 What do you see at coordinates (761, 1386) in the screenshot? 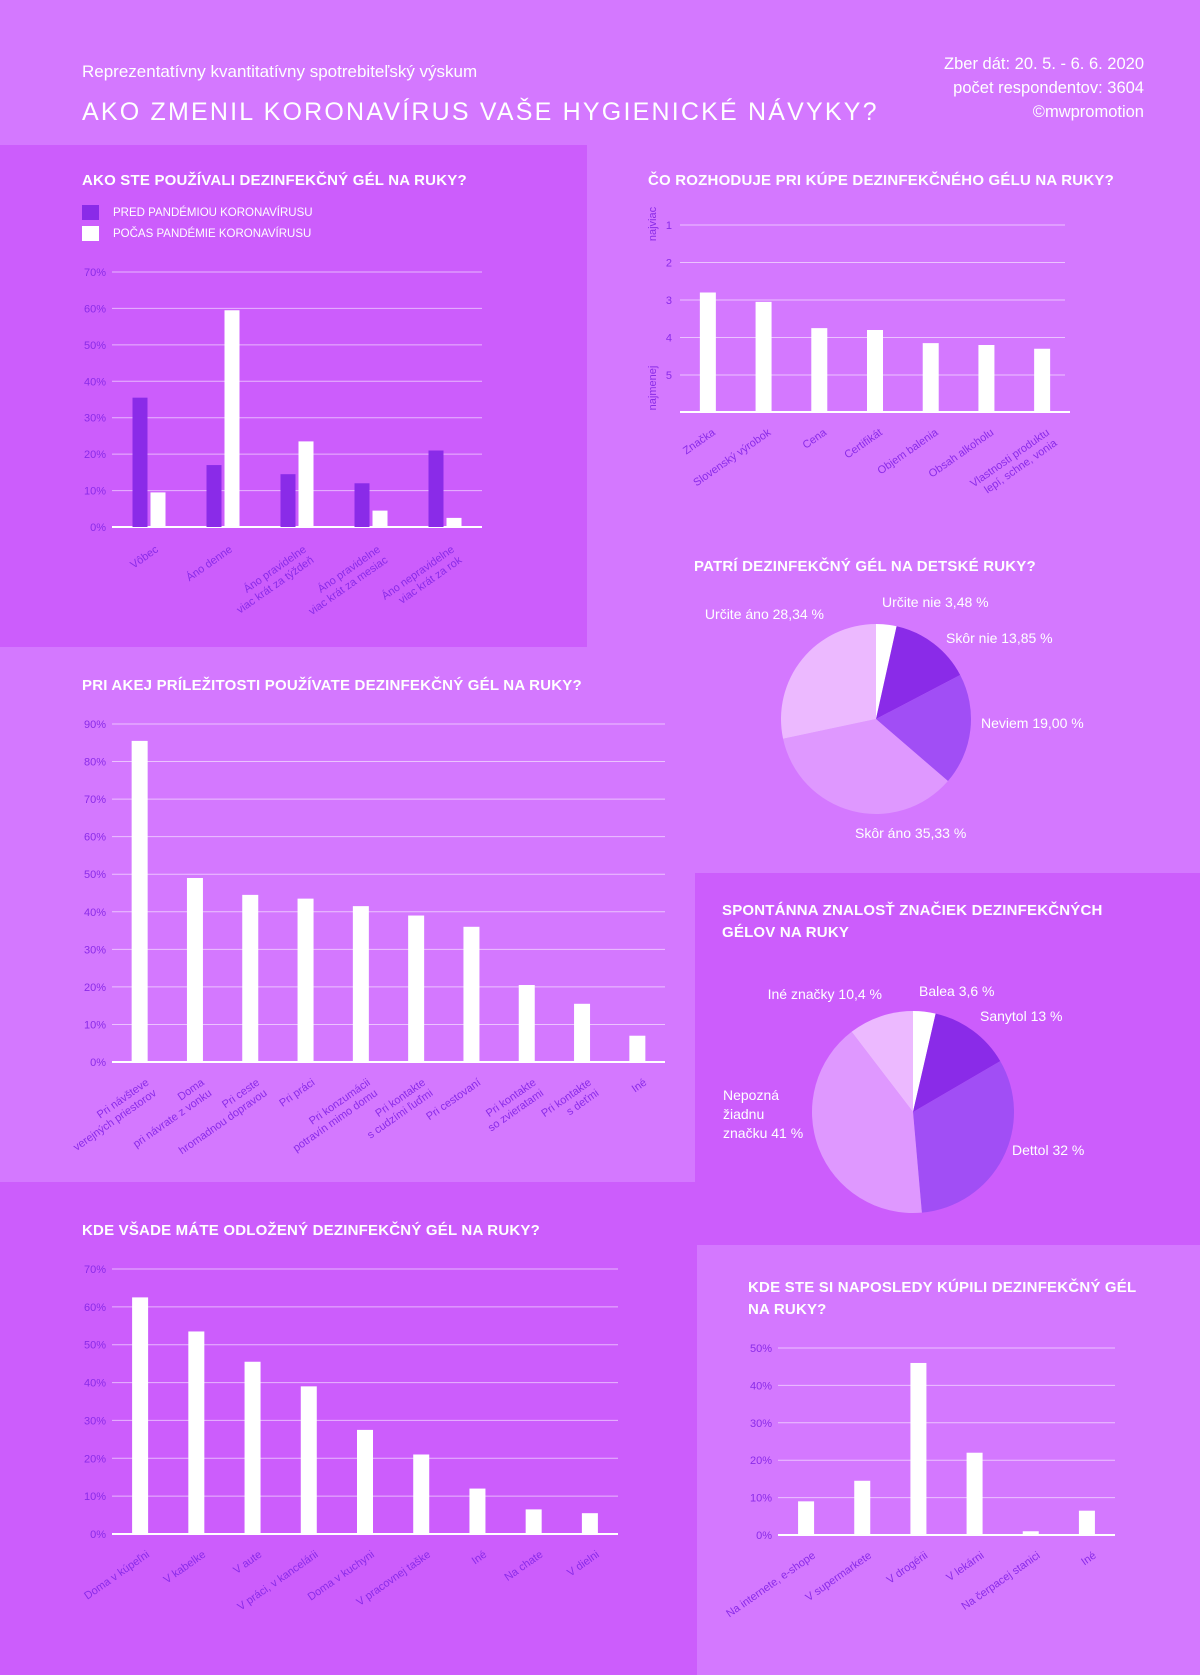
I see `last-purchase-ytick: 40%` at bounding box center [761, 1386].